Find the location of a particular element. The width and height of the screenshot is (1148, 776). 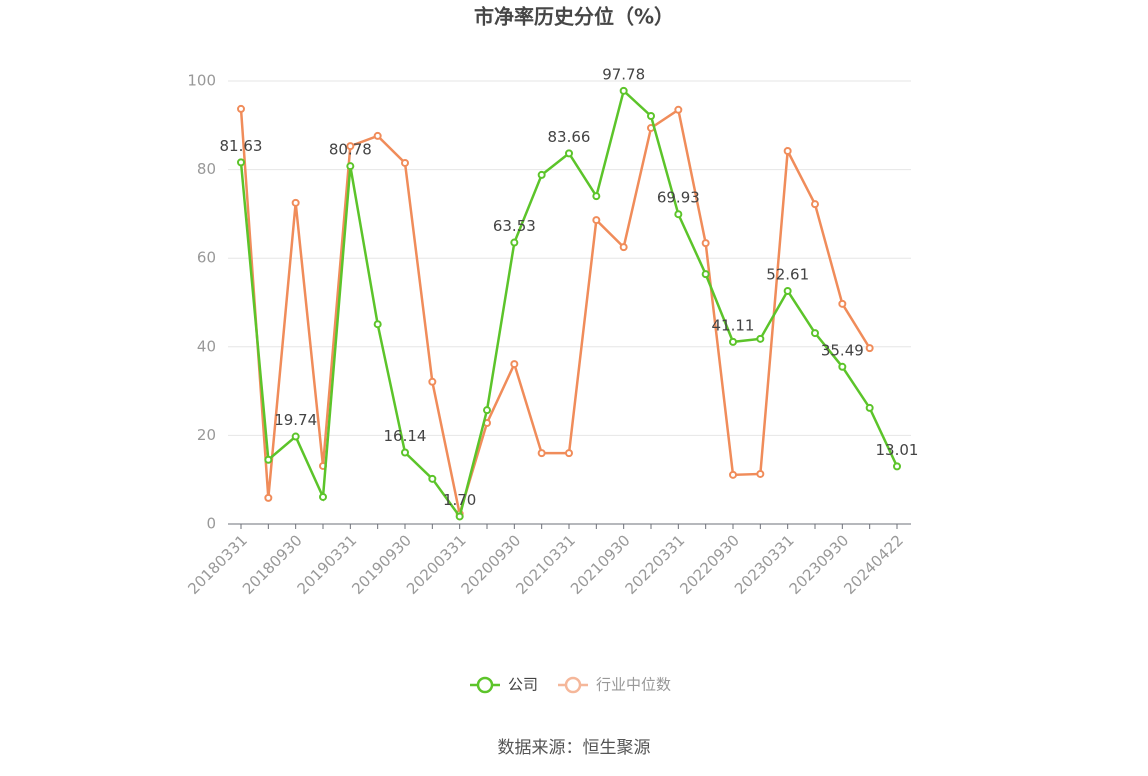

y-tick-label: 100 is located at coordinates (201, 81).